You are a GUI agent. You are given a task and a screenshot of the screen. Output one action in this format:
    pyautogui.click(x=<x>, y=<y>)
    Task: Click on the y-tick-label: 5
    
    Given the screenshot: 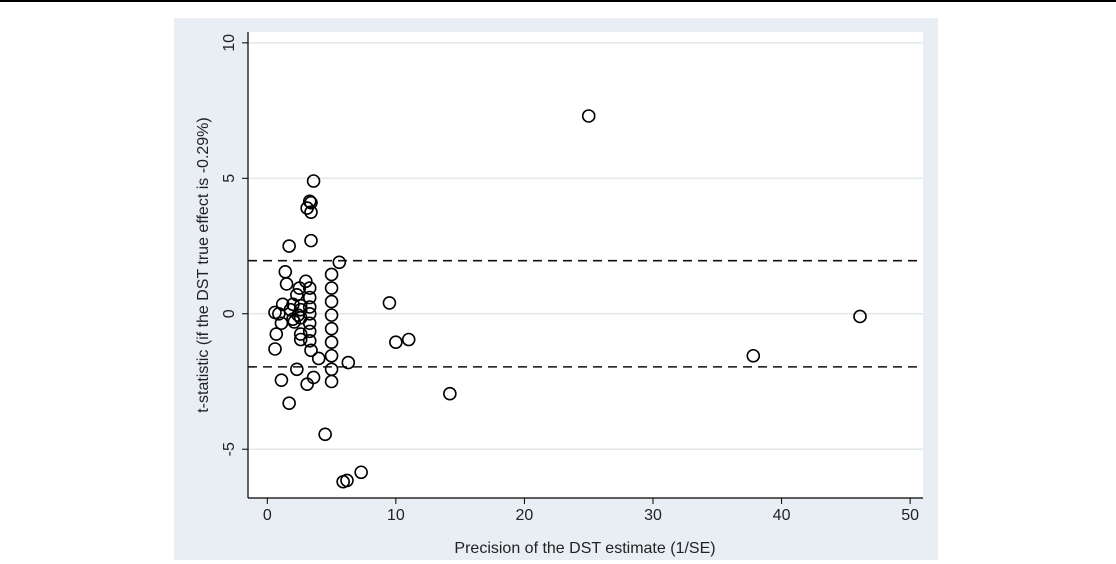 What is the action you would take?
    pyautogui.click(x=229, y=178)
    